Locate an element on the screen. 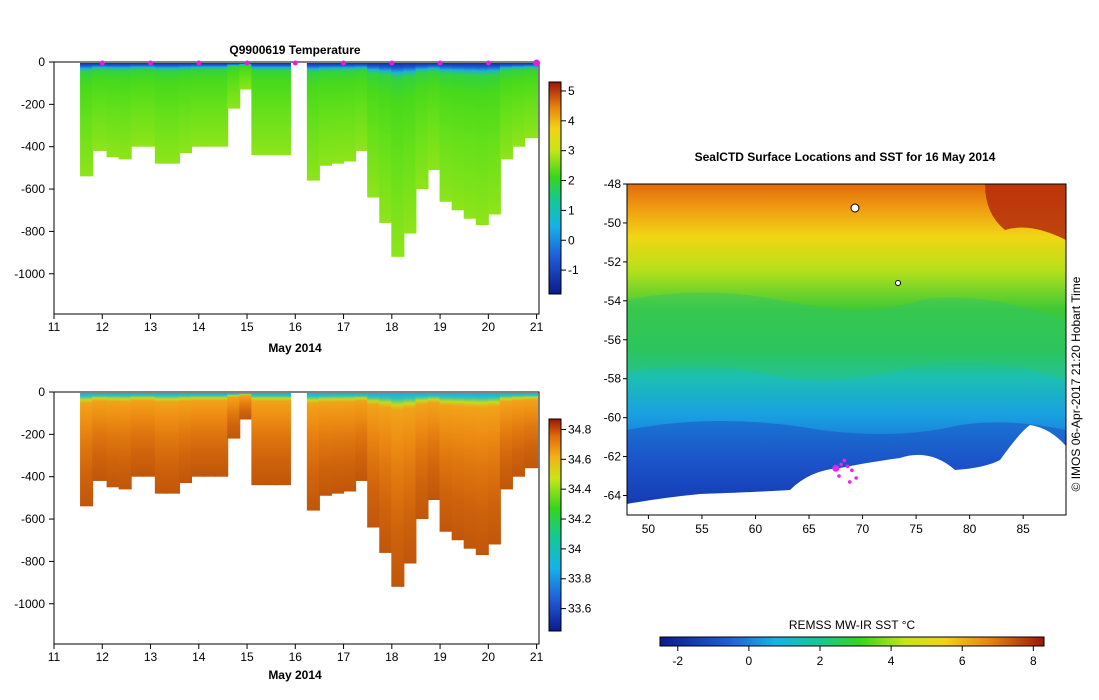 This screenshot has width=1099, height=700. salinity-y-tick-label: -200 is located at coordinates (33, 434).